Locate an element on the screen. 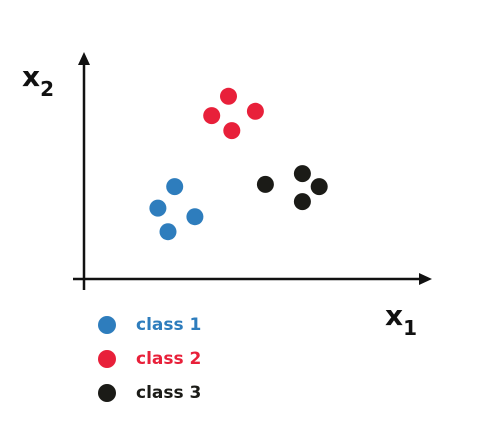 The height and width of the screenshot is (435, 484). y-axis-title: x2 is located at coordinates (38, 80).